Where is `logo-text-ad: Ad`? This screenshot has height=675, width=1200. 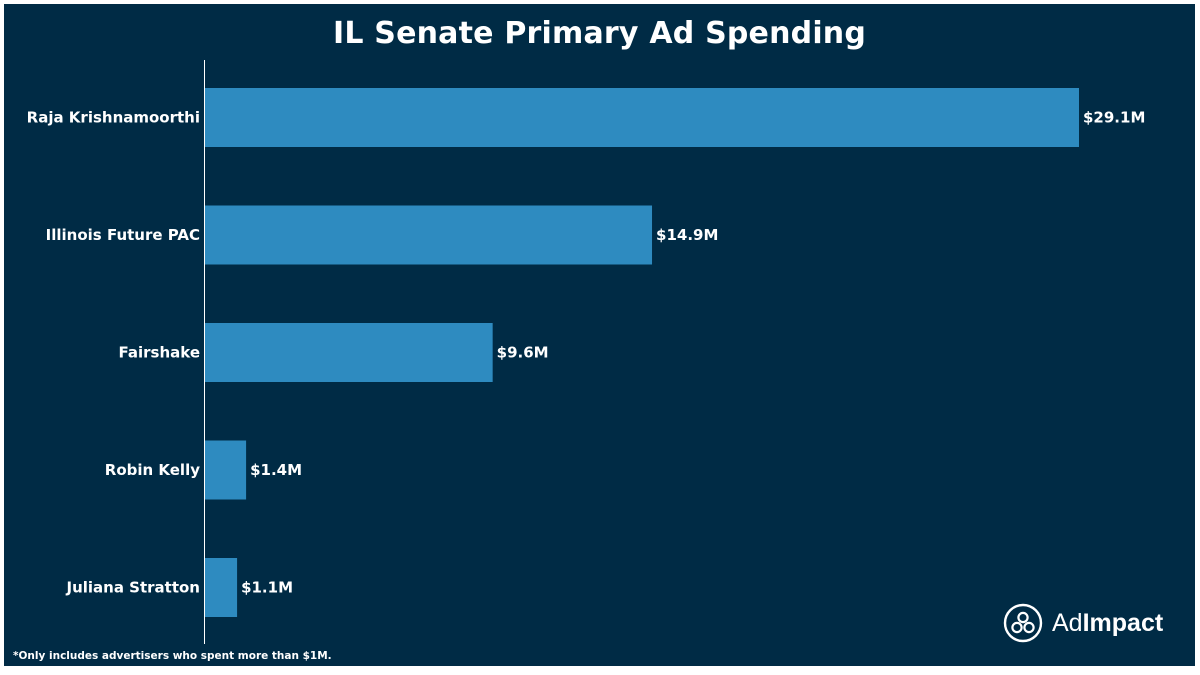
logo-text-ad: Ad is located at coordinates (1067, 622).